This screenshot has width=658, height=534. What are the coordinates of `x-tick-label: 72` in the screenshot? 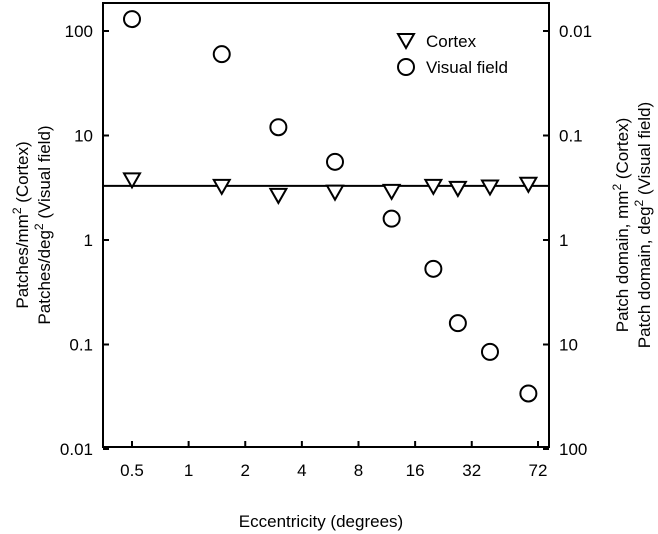 It's located at (538, 470).